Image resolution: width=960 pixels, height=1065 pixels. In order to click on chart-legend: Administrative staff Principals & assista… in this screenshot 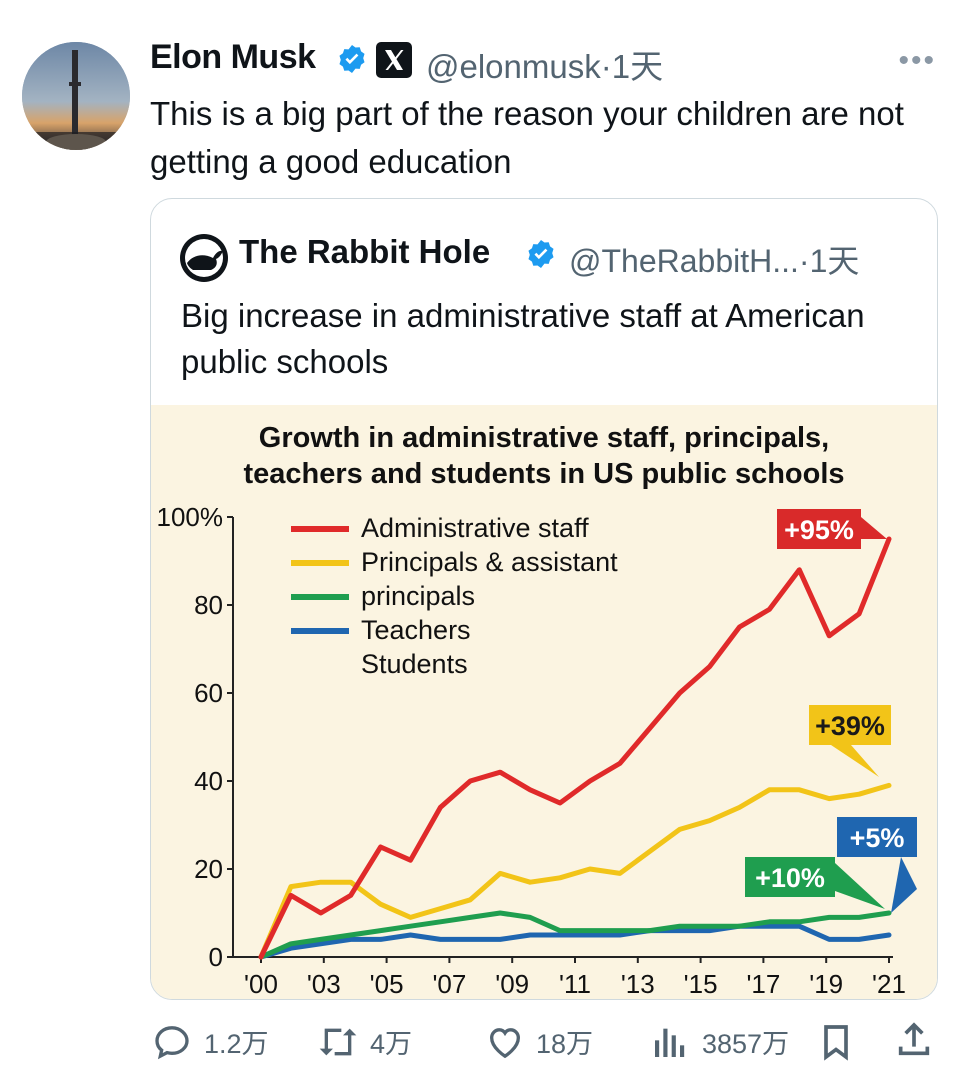, I will do `click(454, 596)`.